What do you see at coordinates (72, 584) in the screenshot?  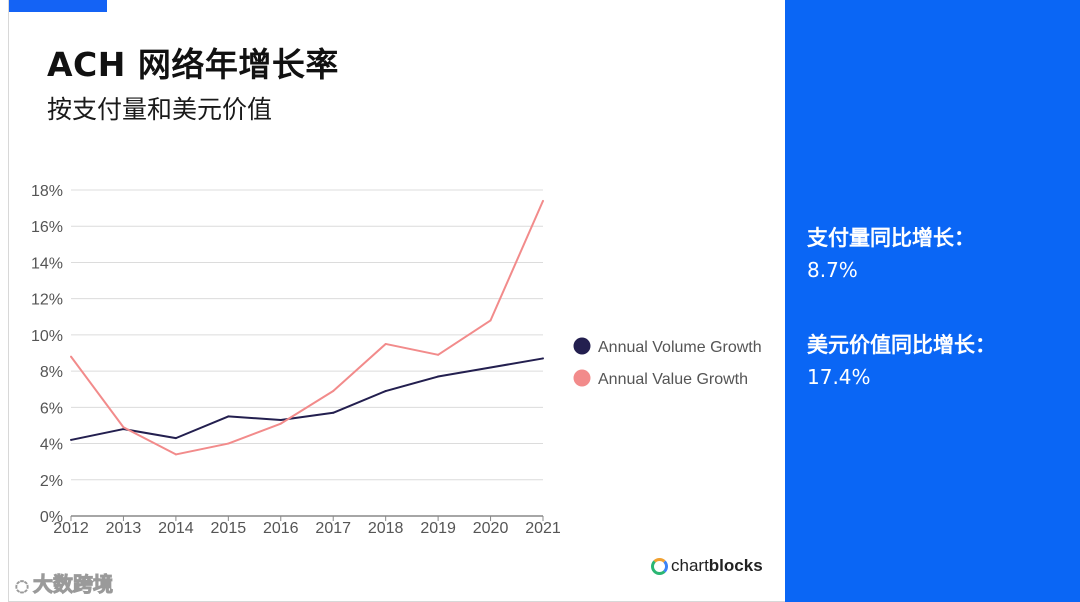 I see `watermark-text: 大数跨境` at bounding box center [72, 584].